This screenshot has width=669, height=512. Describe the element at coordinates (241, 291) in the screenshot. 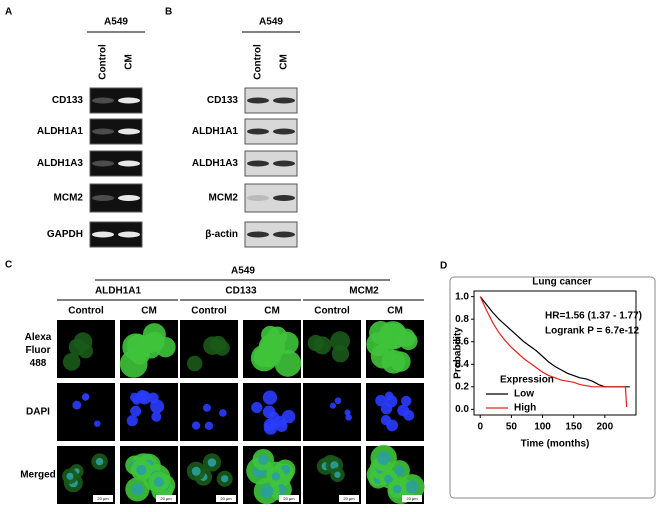

I see `marker-label: CD133` at that location.